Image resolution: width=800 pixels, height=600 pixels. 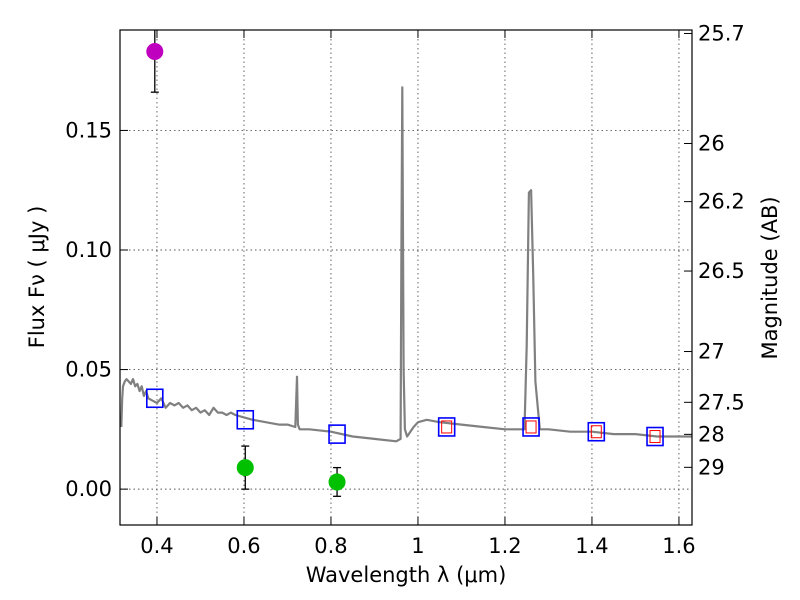 What do you see at coordinates (417, 546) in the screenshot?
I see `x-tick-label: 1` at bounding box center [417, 546].